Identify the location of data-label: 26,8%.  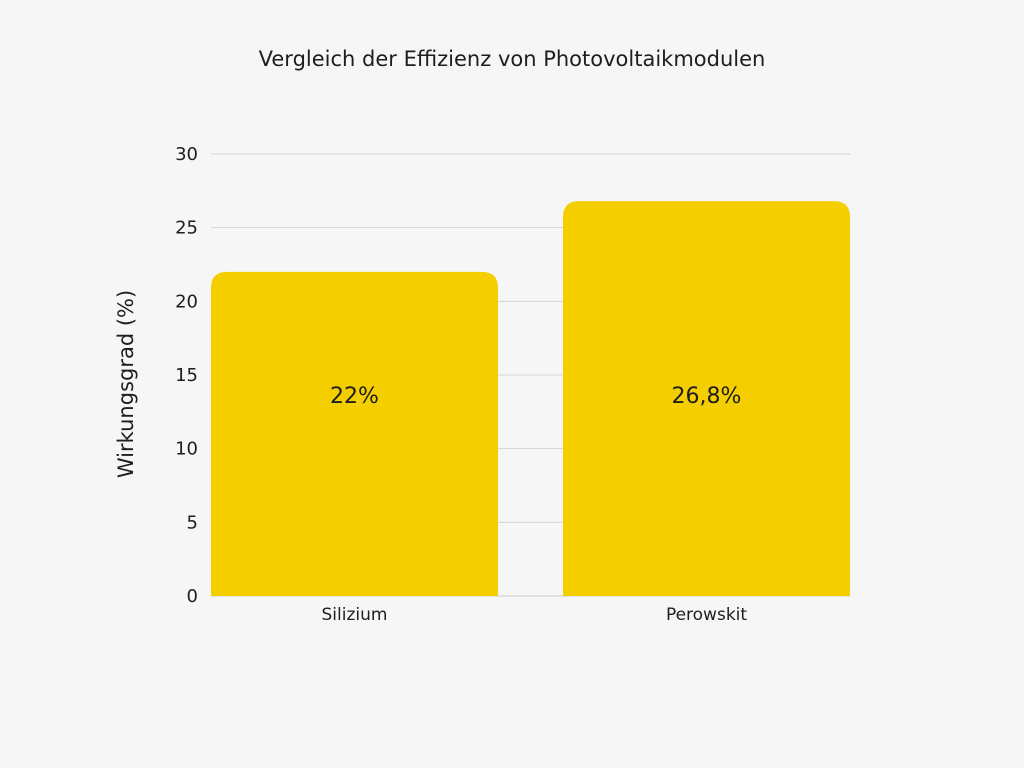
(707, 396).